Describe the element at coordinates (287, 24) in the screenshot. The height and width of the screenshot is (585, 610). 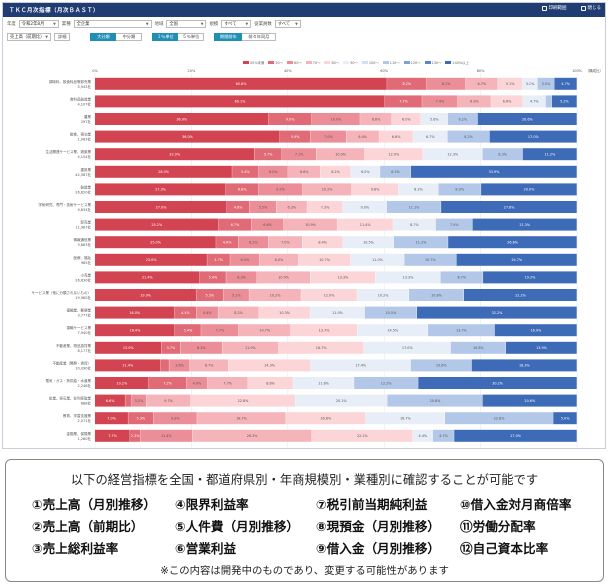
I see `employees-select: すべて ▼` at that location.